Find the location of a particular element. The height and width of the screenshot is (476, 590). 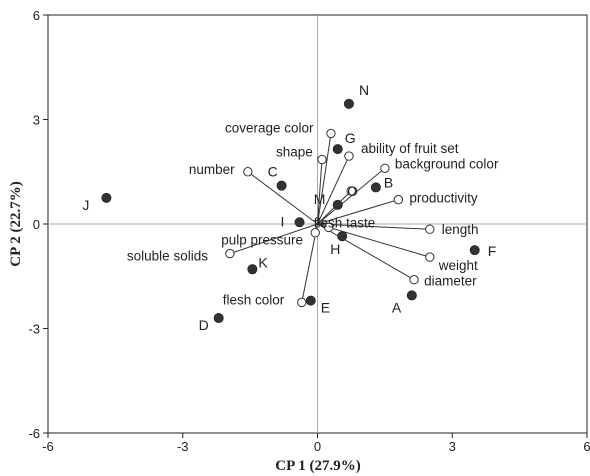

loading-vector-productivity is located at coordinates (358, 212).